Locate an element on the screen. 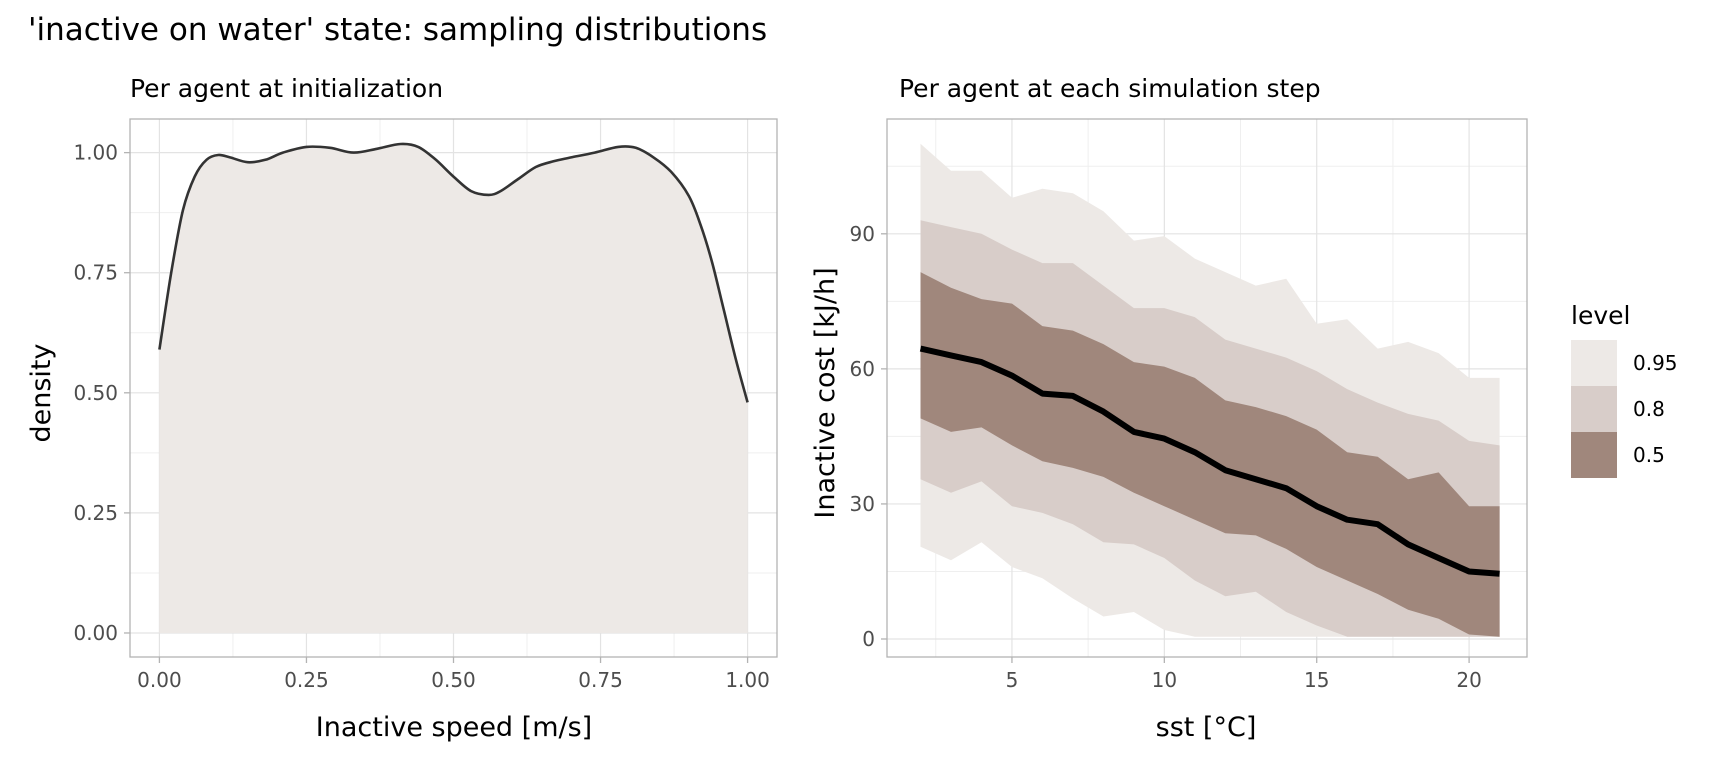  legend: level 0.95 0.8 0.5 is located at coordinates (1624, 389).